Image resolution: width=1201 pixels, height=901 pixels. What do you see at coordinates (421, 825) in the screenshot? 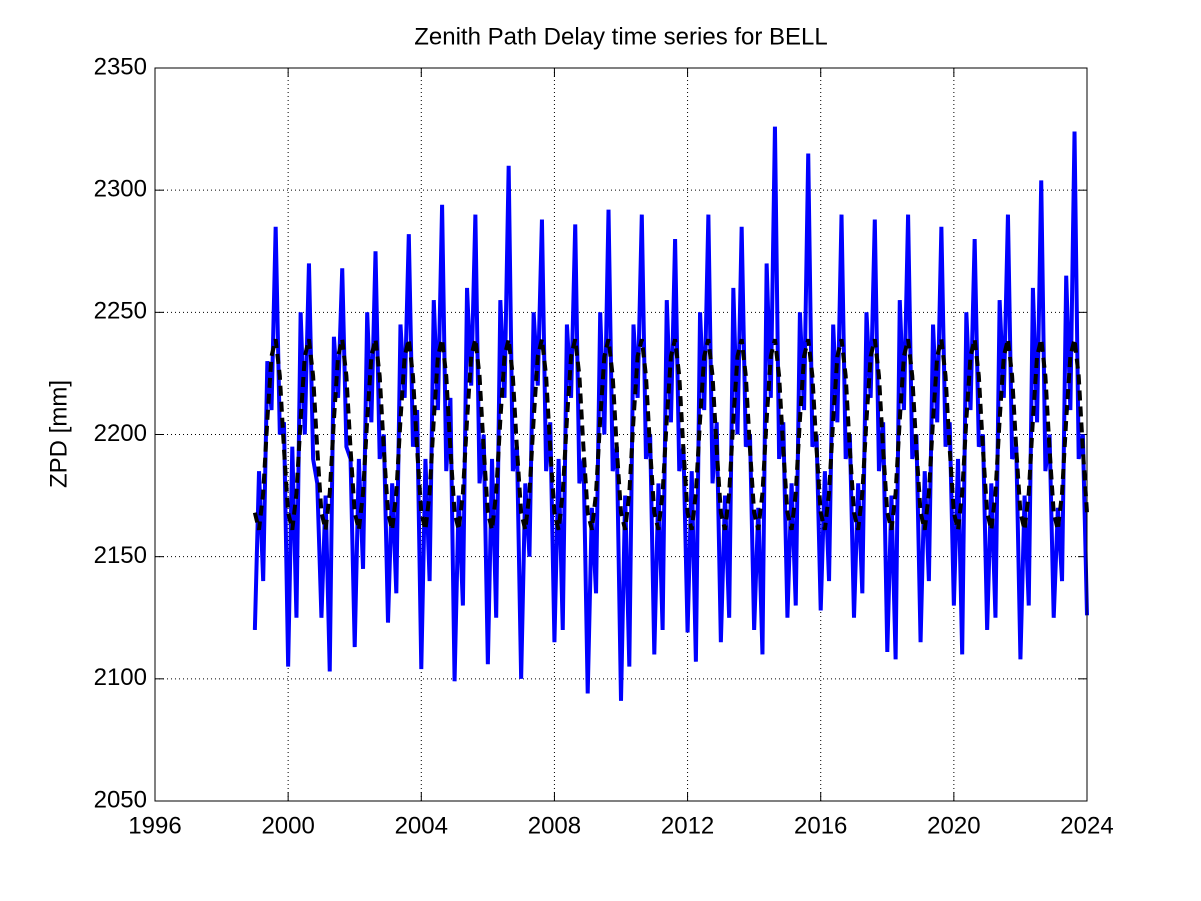
I see `x-tick-label: 2004` at bounding box center [421, 825].